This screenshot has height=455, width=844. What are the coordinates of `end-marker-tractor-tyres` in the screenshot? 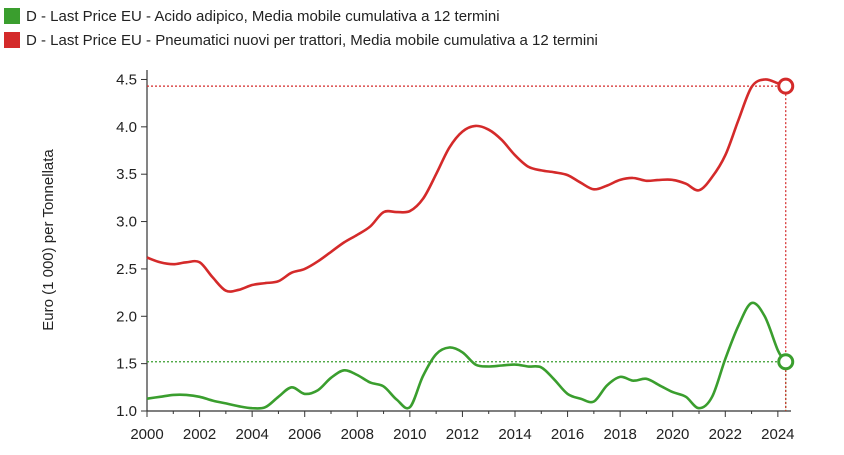 It's located at (786, 86).